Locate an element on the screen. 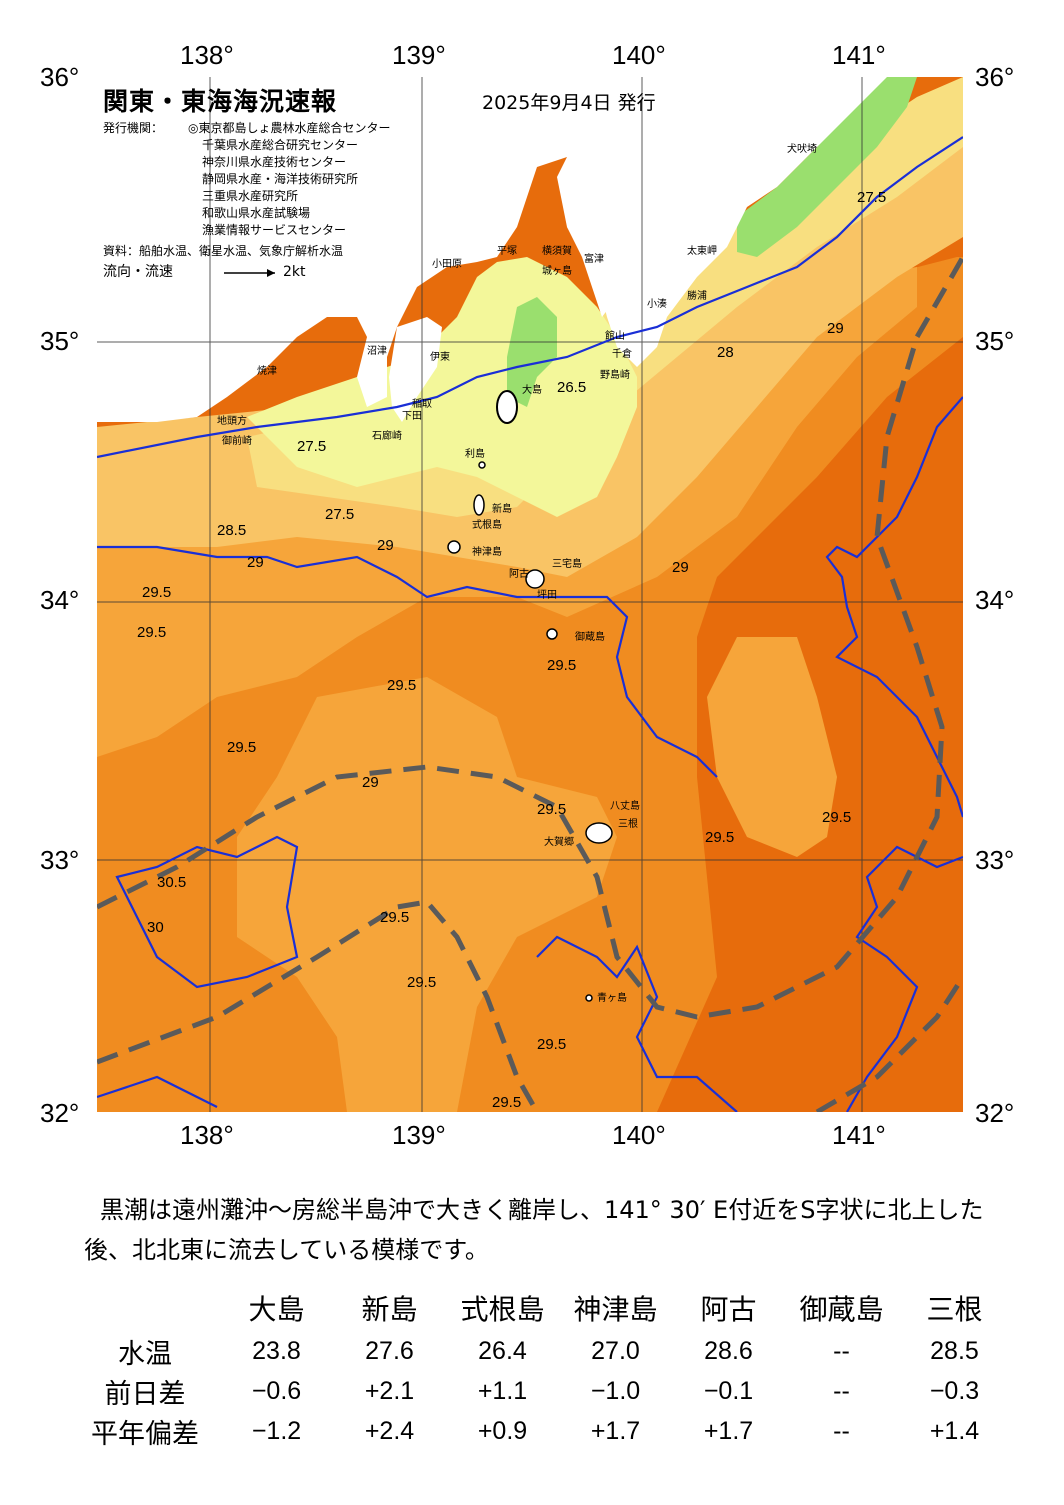  contour-label: 30.5 is located at coordinates (171, 882).